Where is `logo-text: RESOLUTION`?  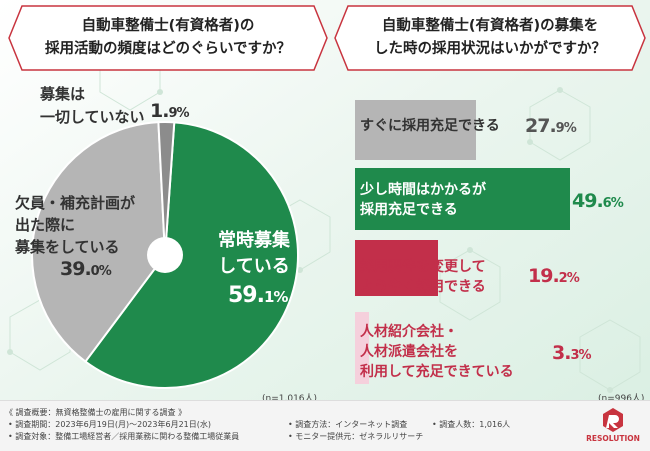 logo-text: RESOLUTION is located at coordinates (613, 438).